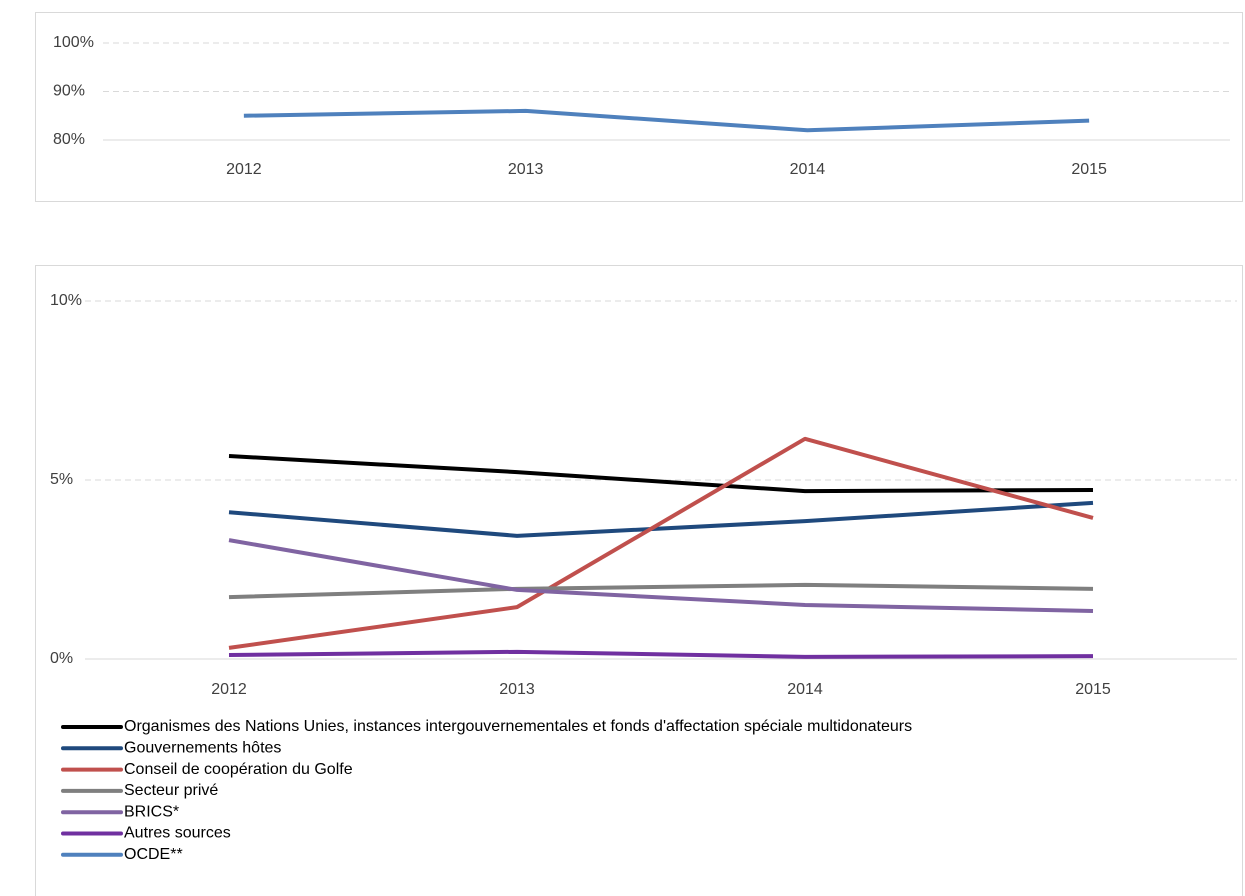 This screenshot has width=1245, height=896. I want to click on y-tick-label: 80%, so click(69, 139).